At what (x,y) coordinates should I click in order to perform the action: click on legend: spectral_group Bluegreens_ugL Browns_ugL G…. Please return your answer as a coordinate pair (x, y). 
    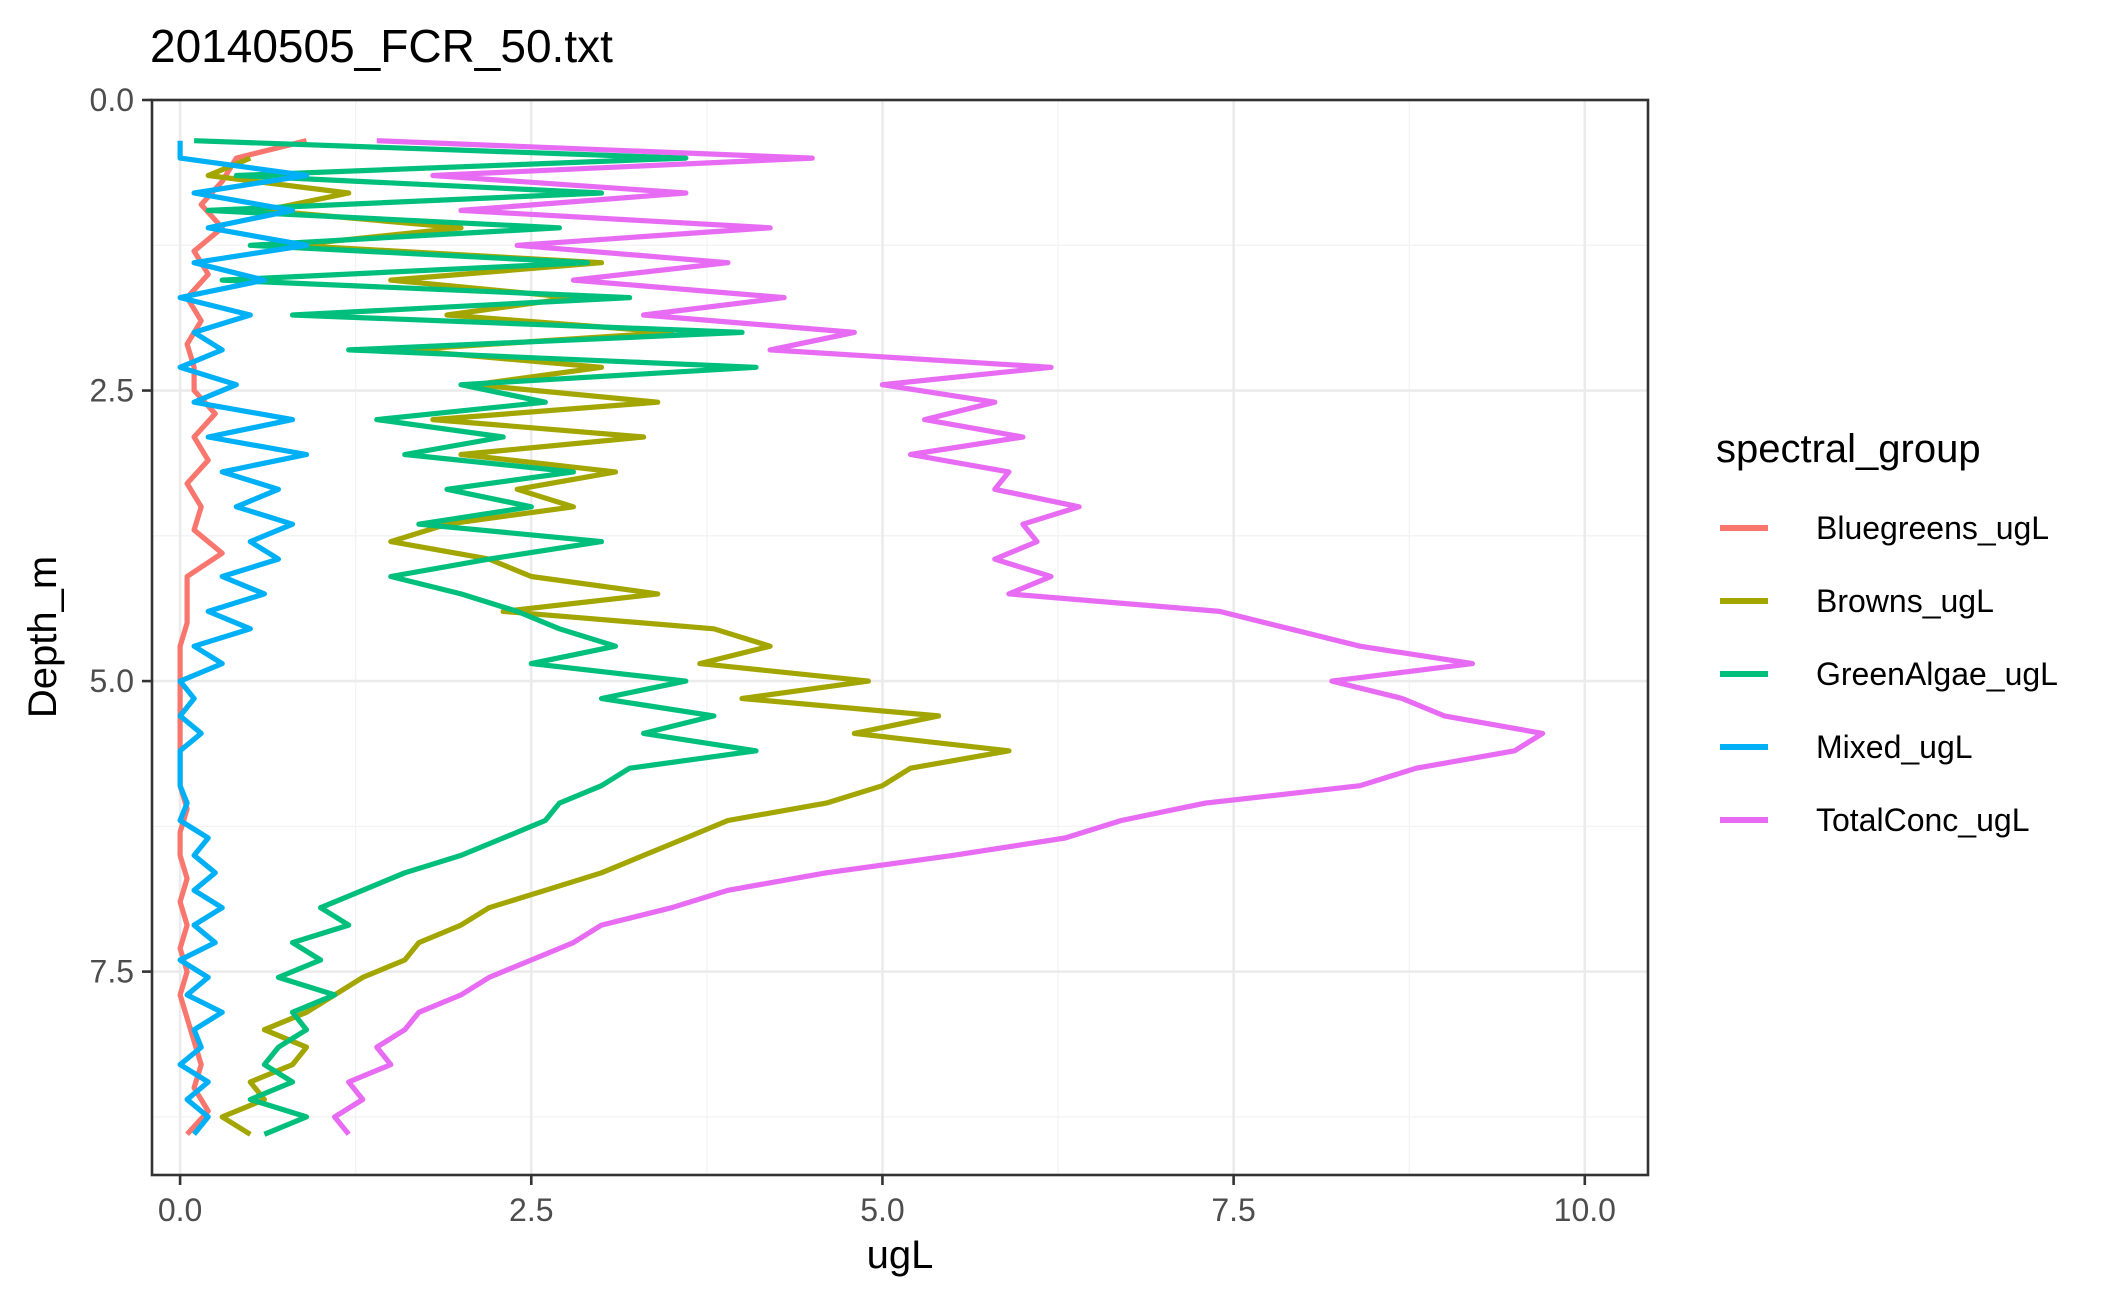
    Looking at the image, I should click on (1887, 632).